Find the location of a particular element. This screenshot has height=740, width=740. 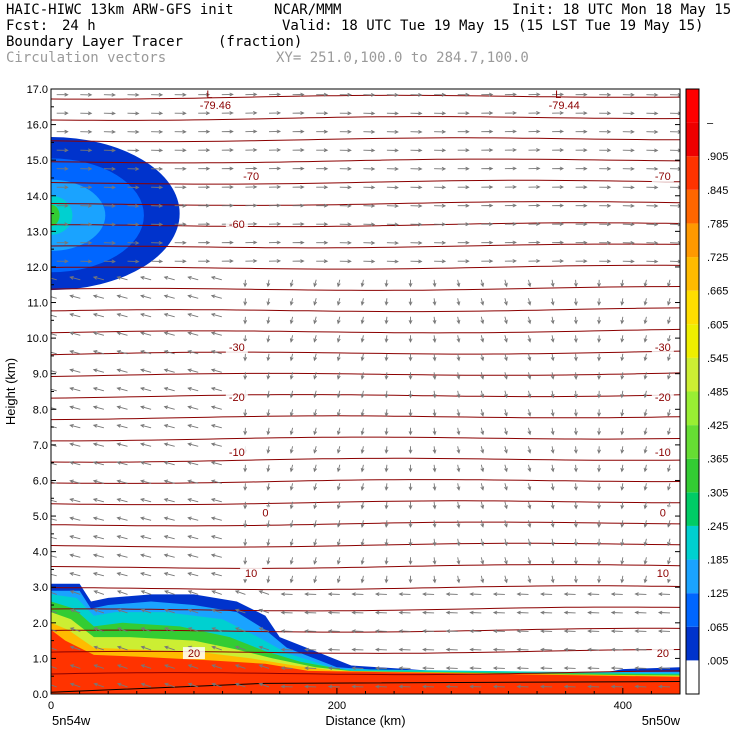

vector-name: Circulation vectors is located at coordinates (86, 58).